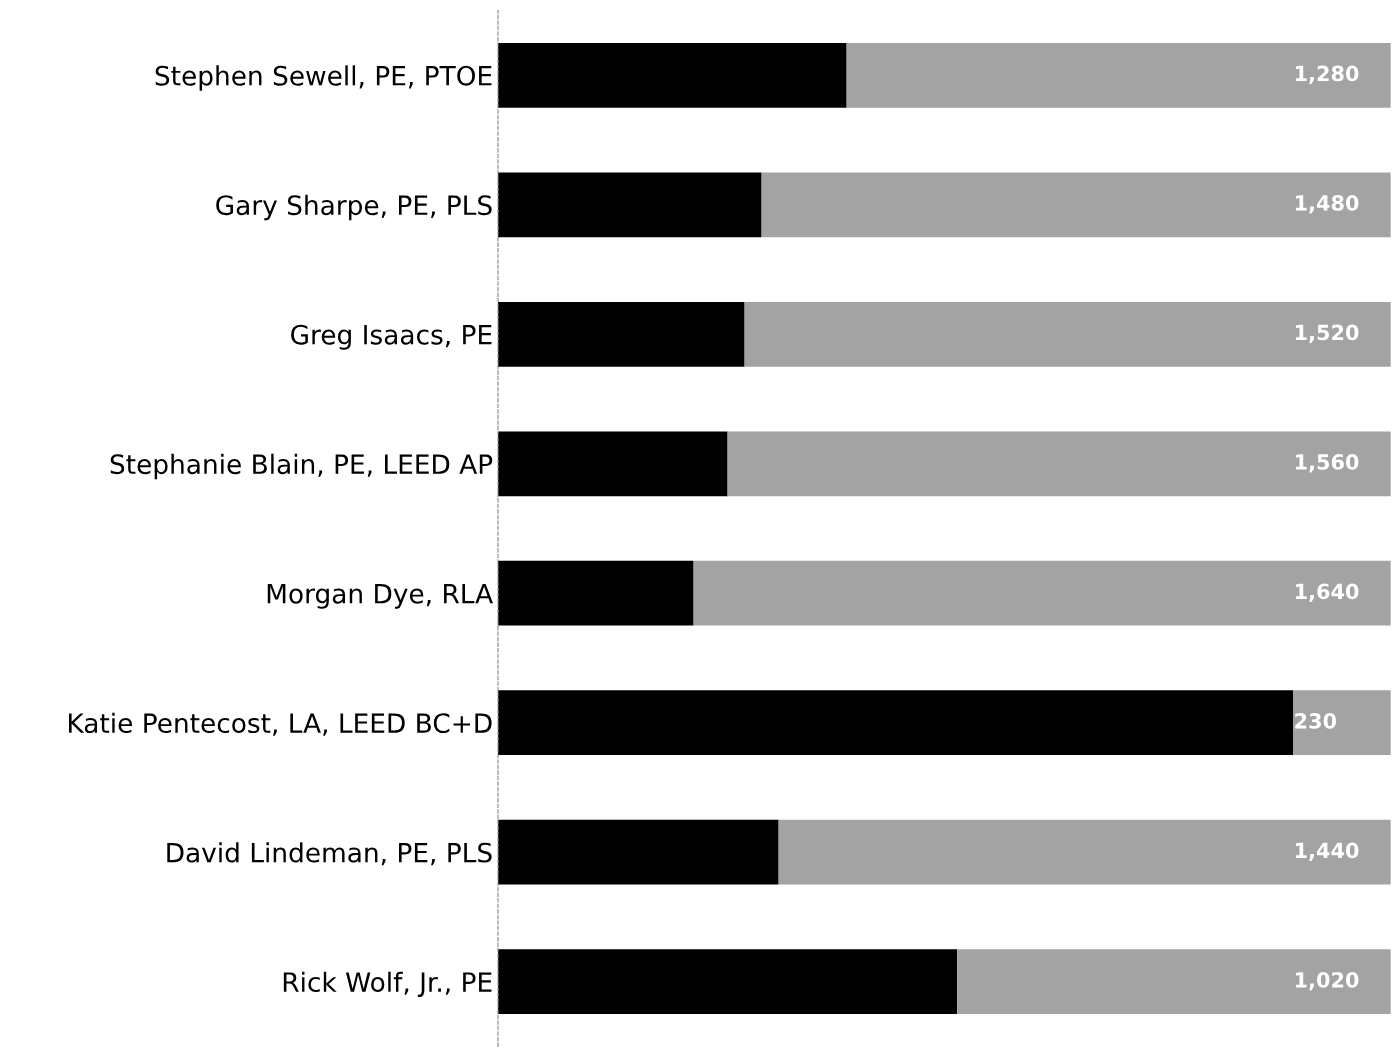  What do you see at coordinates (280, 724) in the screenshot?
I see `y-tick-label: Katie Pentecost, LA, LEED BC+D` at bounding box center [280, 724].